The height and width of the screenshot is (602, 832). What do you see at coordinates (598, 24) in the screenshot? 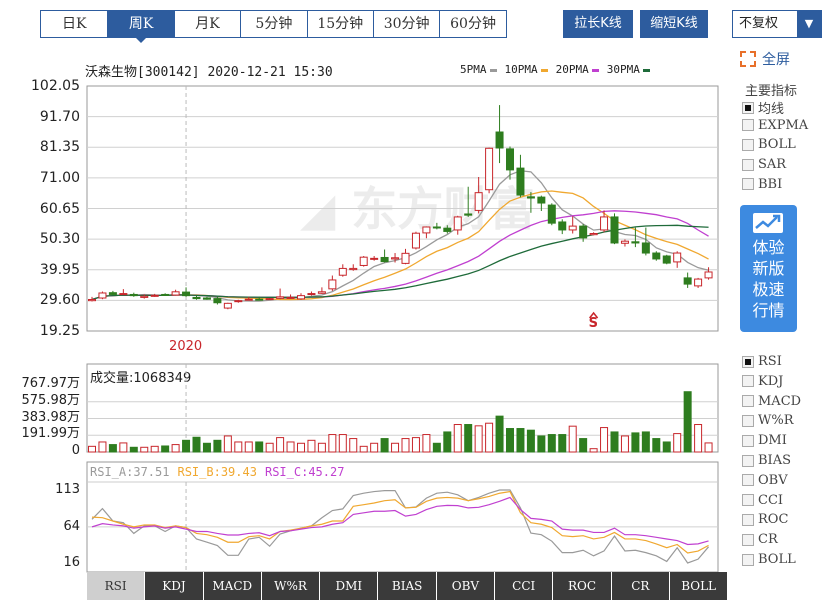
I see `stretch-kline-button: 拉长K线` at bounding box center [598, 24].